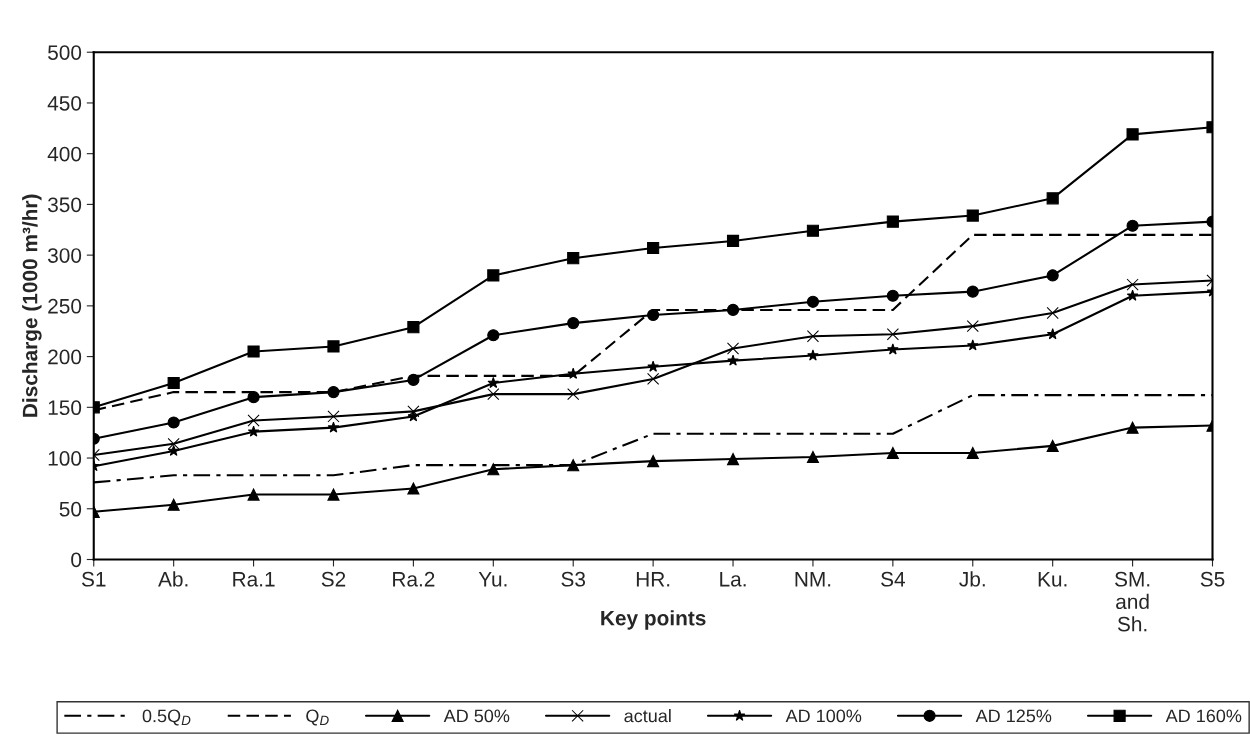 The image size is (1250, 746). What do you see at coordinates (476, 716) in the screenshot?
I see `legend-label: AD 50%` at bounding box center [476, 716].